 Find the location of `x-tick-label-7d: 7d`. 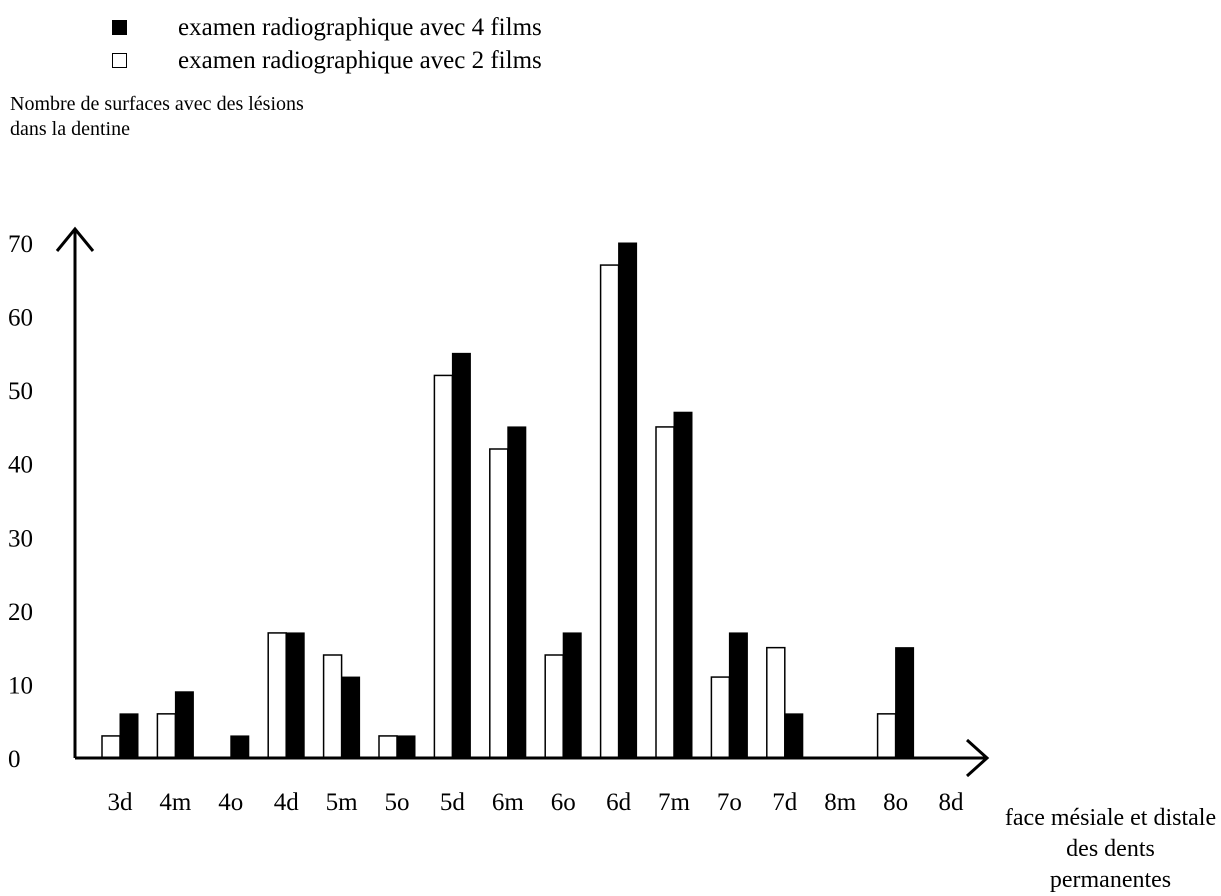

x-tick-label-7d: 7d is located at coordinates (785, 802).